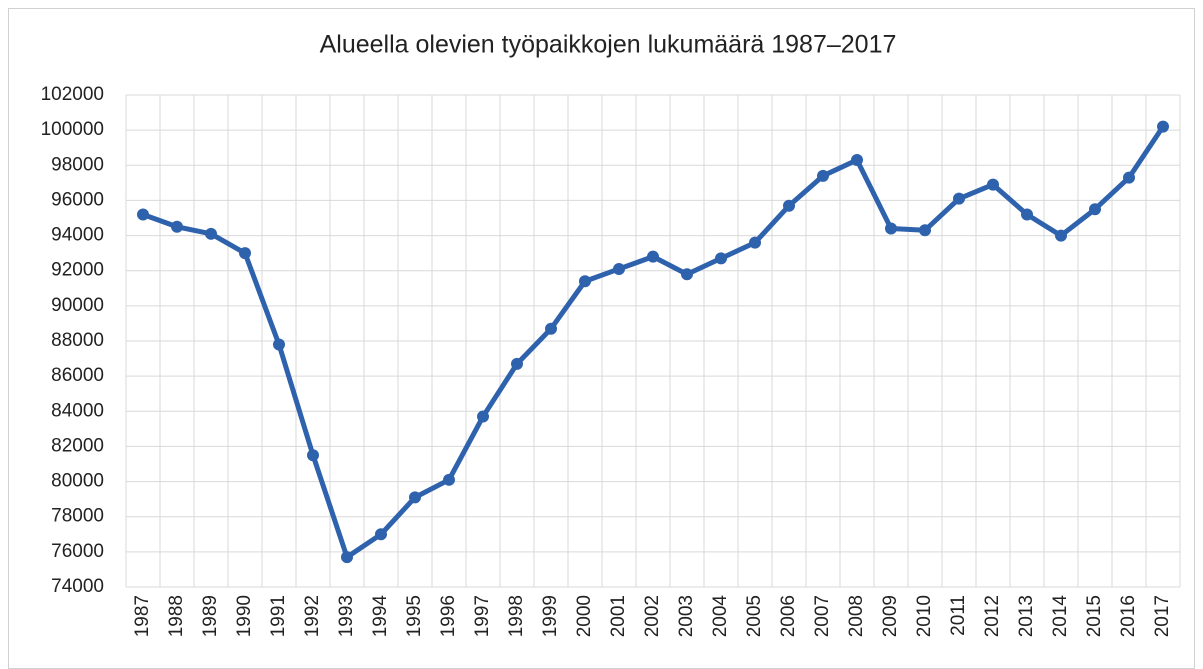 The width and height of the screenshot is (1203, 669). Describe the element at coordinates (1060, 616) in the screenshot. I see `x-tick-label: 2014` at that location.